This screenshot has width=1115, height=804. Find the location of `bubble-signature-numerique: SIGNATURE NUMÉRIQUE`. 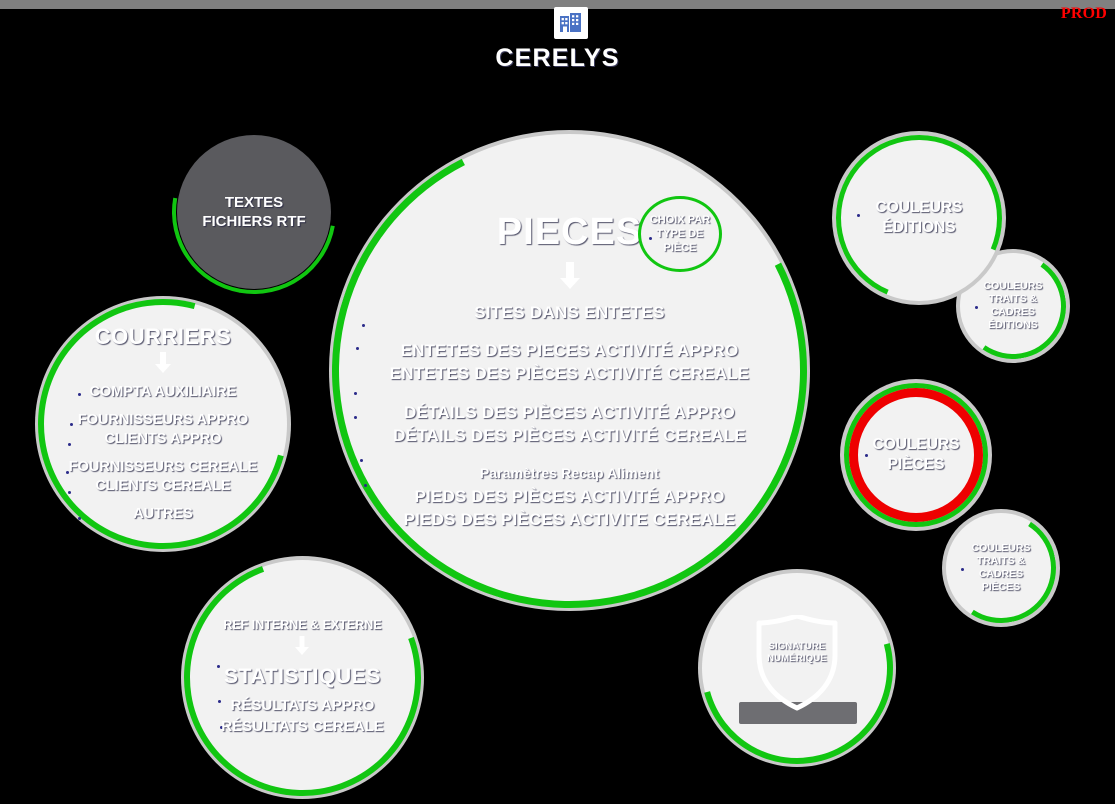

bubble-signature-numerique: SIGNATURE NUMÉRIQUE is located at coordinates (797, 668).